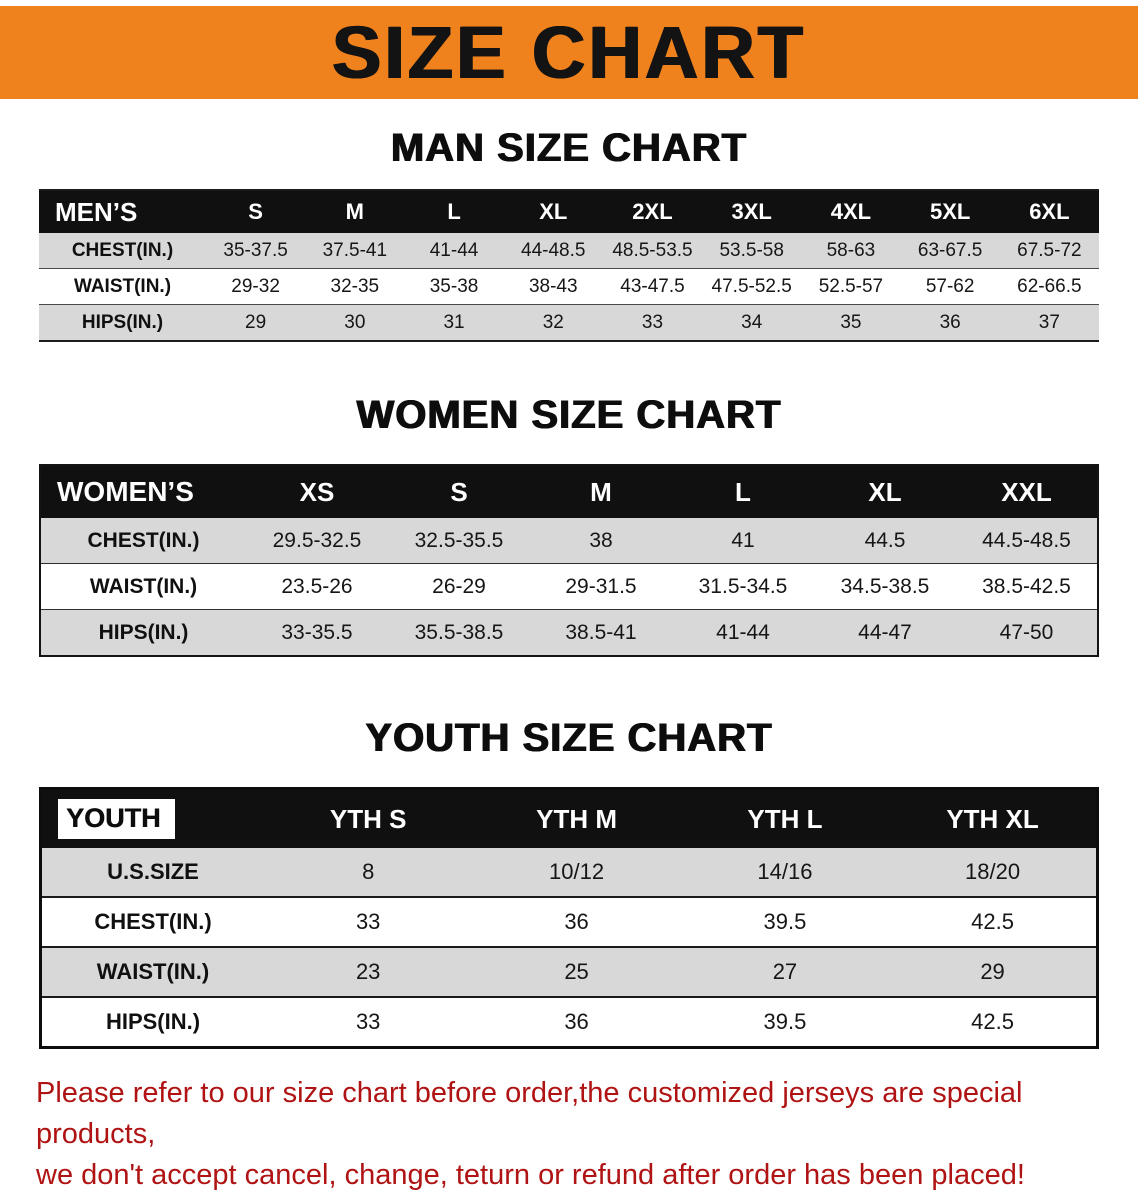 This screenshot has height=1197, width=1138. What do you see at coordinates (355, 286) in the screenshot?
I see `men-value-cell: 32-35` at bounding box center [355, 286].